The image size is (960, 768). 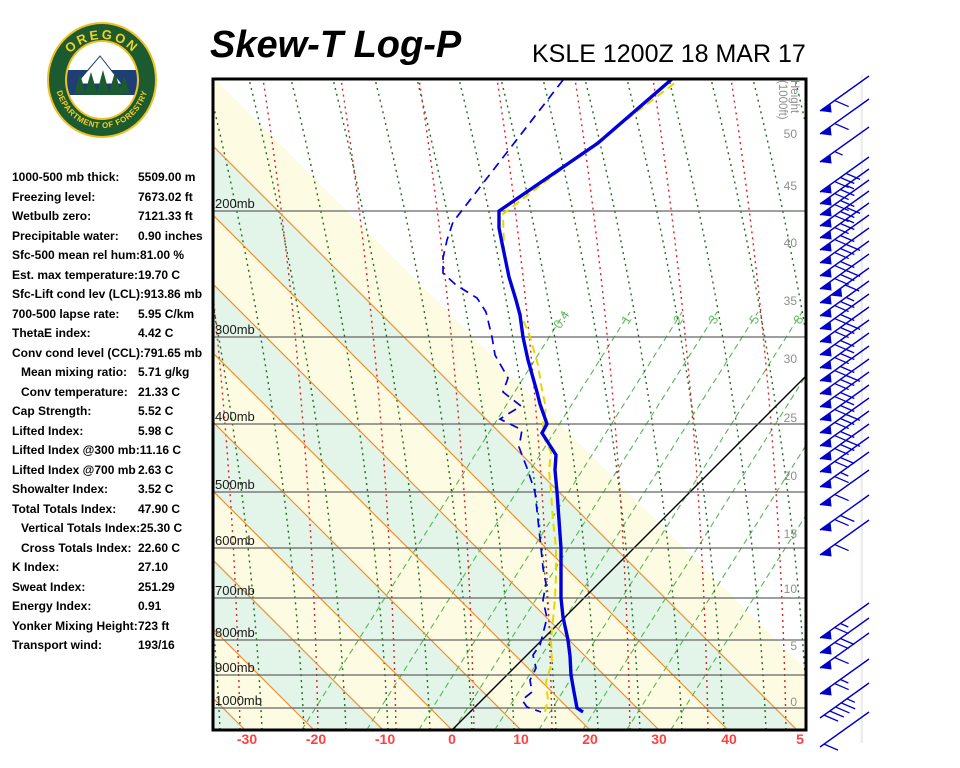 I want to click on pressure-label: 200mb, so click(x=235, y=203).